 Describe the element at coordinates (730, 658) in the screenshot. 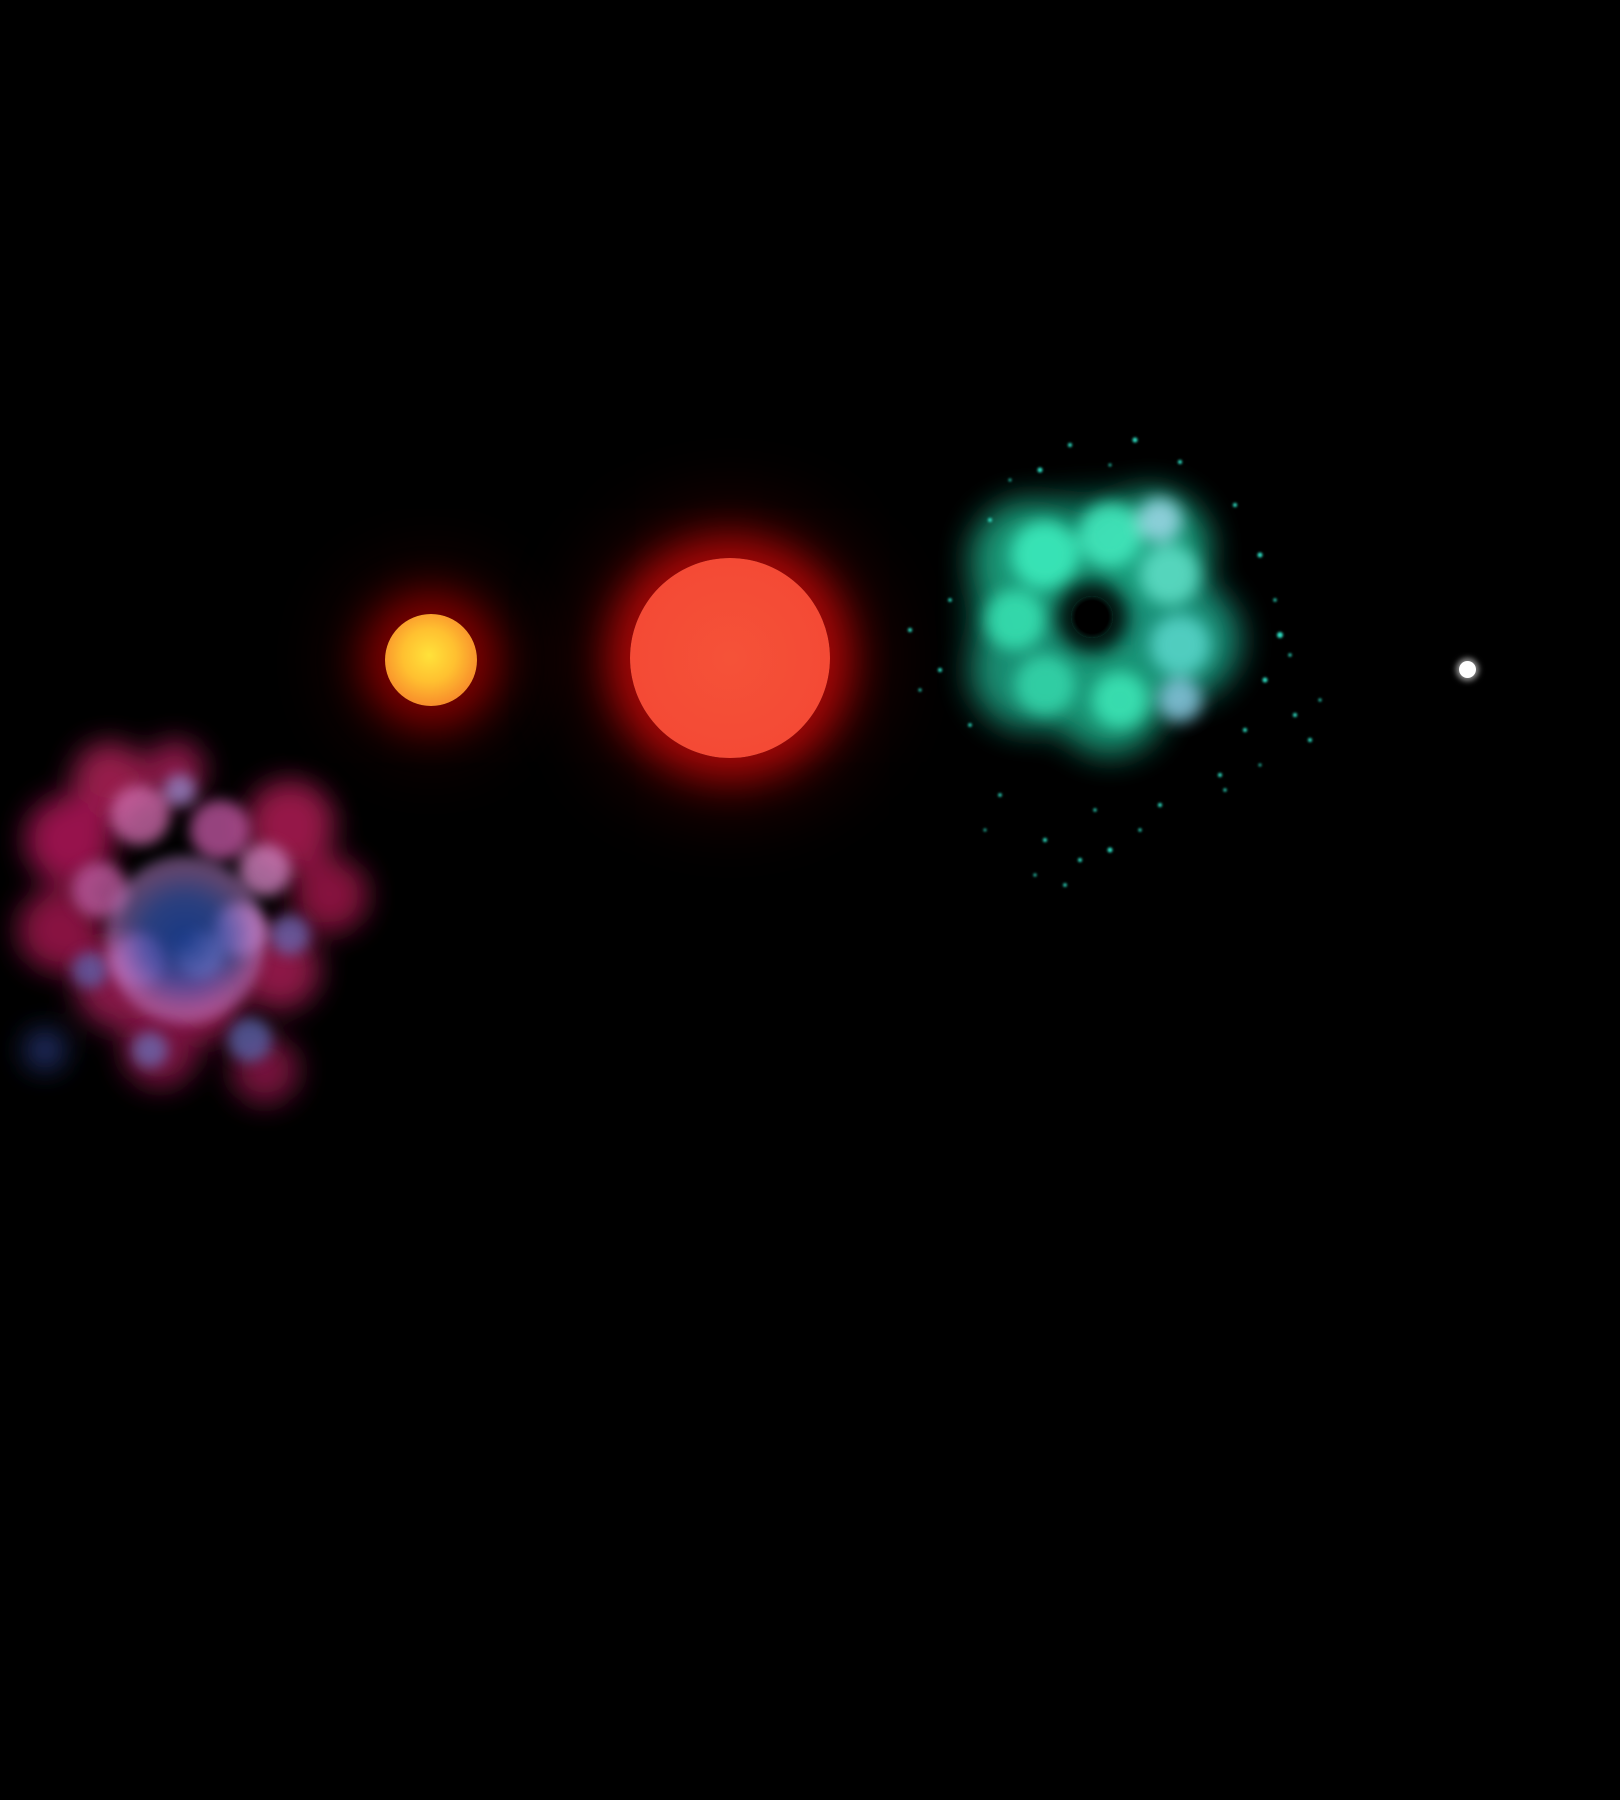

I see `red-giant-star` at that location.